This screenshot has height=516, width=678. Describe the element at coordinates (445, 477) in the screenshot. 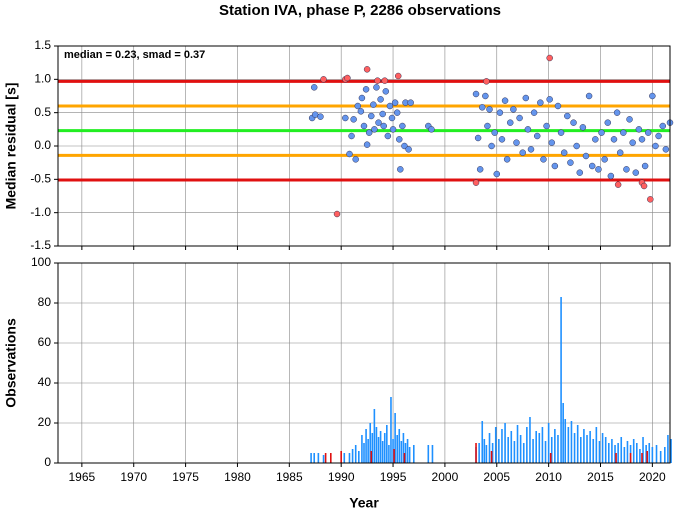

I see `x-tick-label: 2000` at that location.